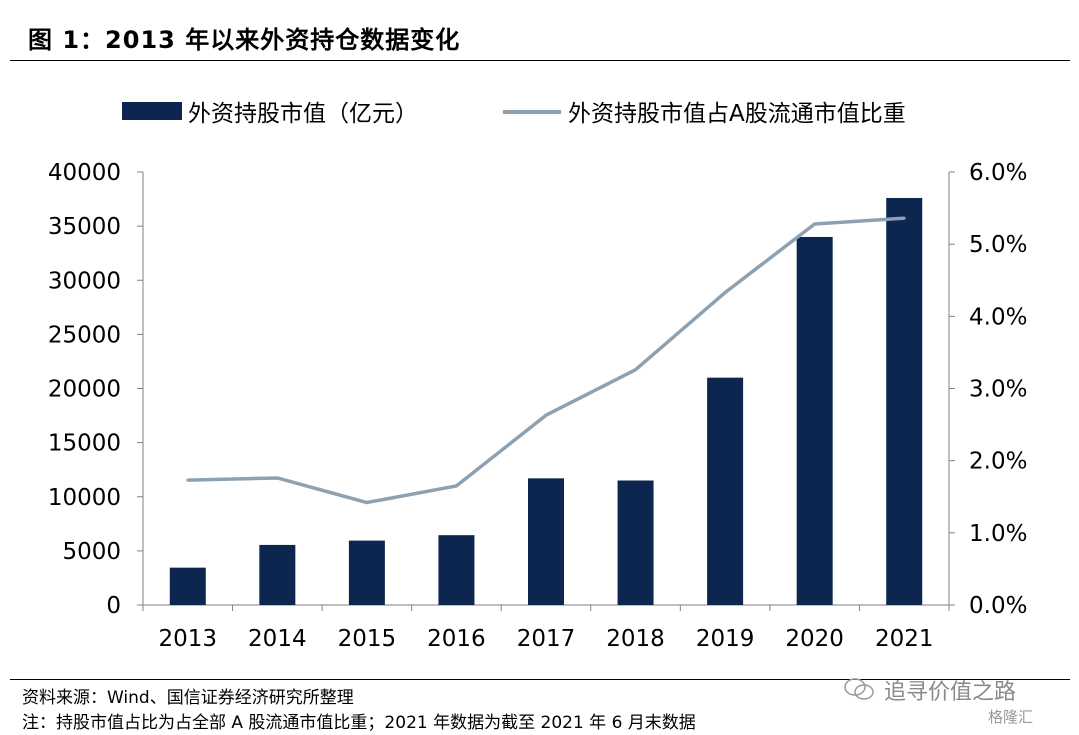  Describe the element at coordinates (113, 606) in the screenshot. I see `left-tick-label: 0` at that location.